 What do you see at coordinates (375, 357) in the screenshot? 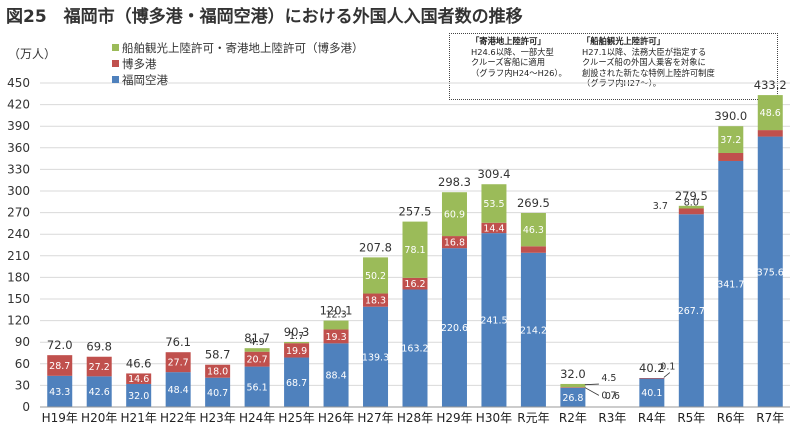
I see `data-label: 139.3` at bounding box center [375, 357].